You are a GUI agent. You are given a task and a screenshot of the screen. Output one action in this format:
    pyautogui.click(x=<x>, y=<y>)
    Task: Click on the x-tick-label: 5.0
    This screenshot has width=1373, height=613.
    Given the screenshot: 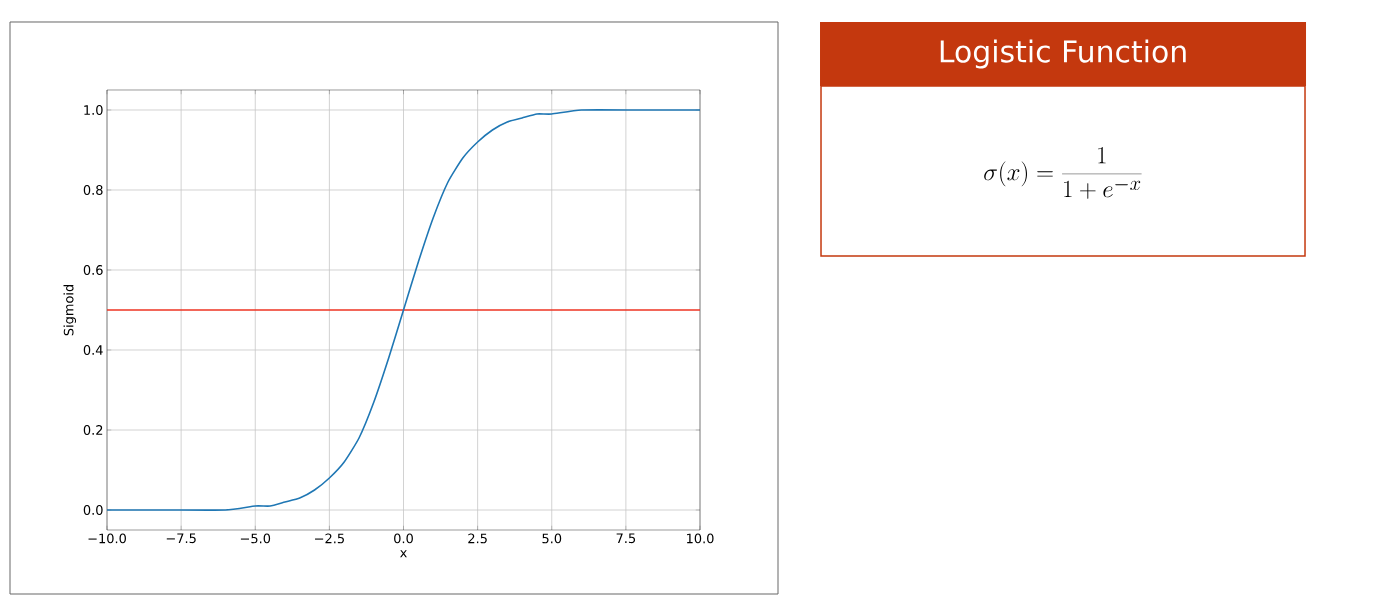 What is the action you would take?
    pyautogui.click(x=552, y=538)
    